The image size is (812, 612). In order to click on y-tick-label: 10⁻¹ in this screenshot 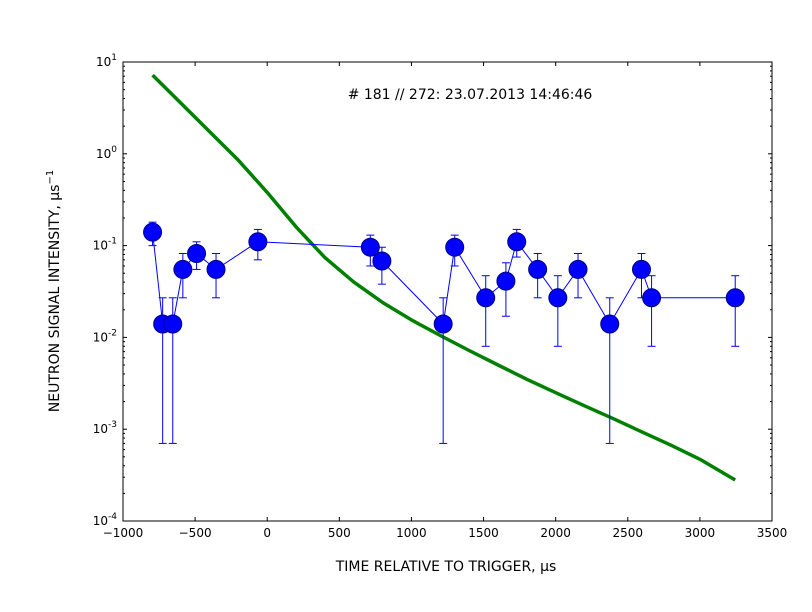, I will do `click(105, 245)`.